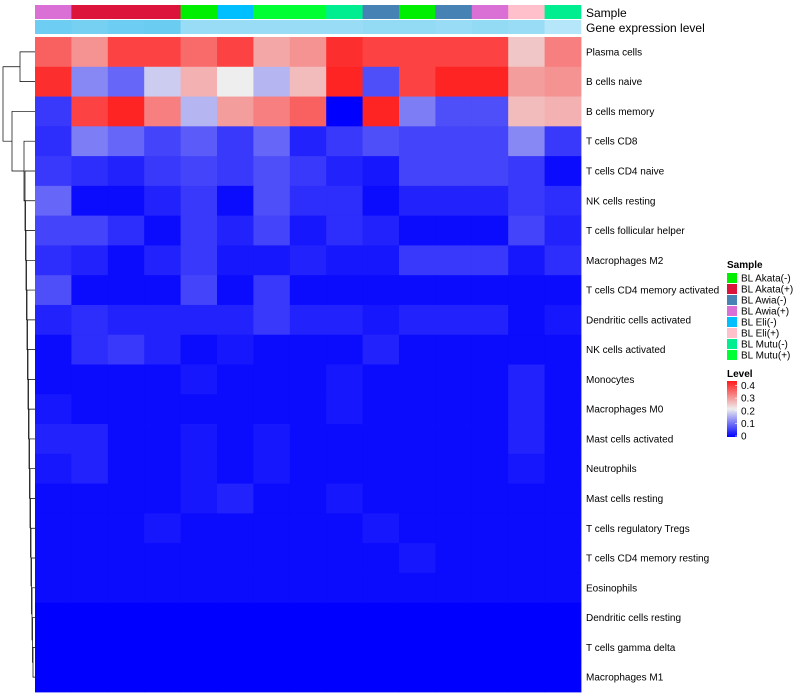 This screenshot has width=800, height=700. I want to click on row-label: Macrophages M0, so click(625, 410).